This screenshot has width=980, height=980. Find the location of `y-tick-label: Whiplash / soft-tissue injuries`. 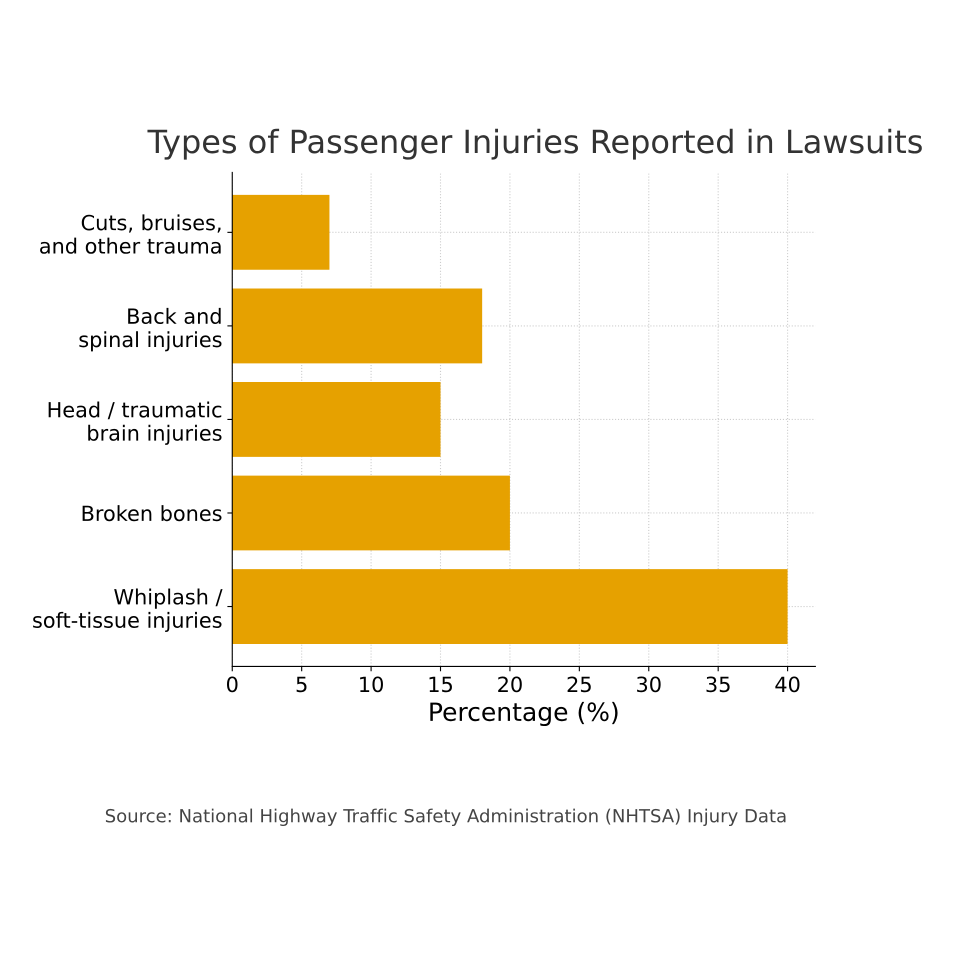

y-tick-label: Whiplash / soft-tissue injuries is located at coordinates (128, 610).